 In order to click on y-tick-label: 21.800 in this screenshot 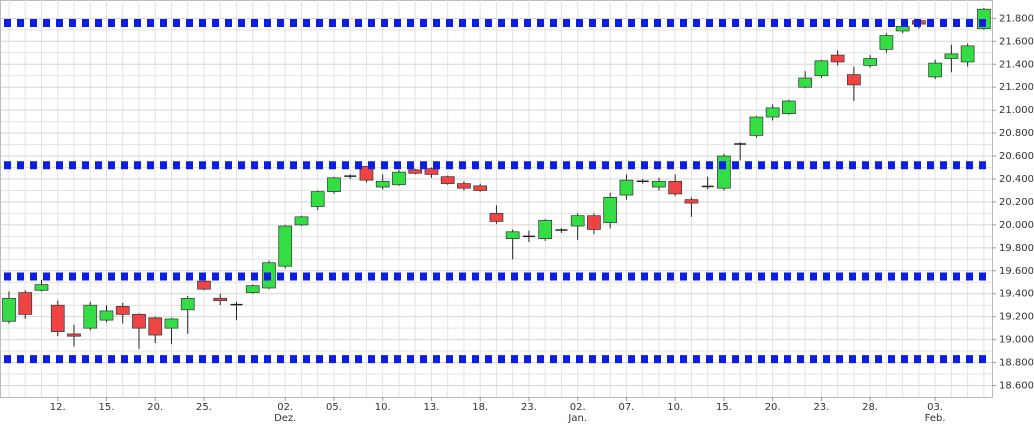, I will do `click(1016, 18)`.